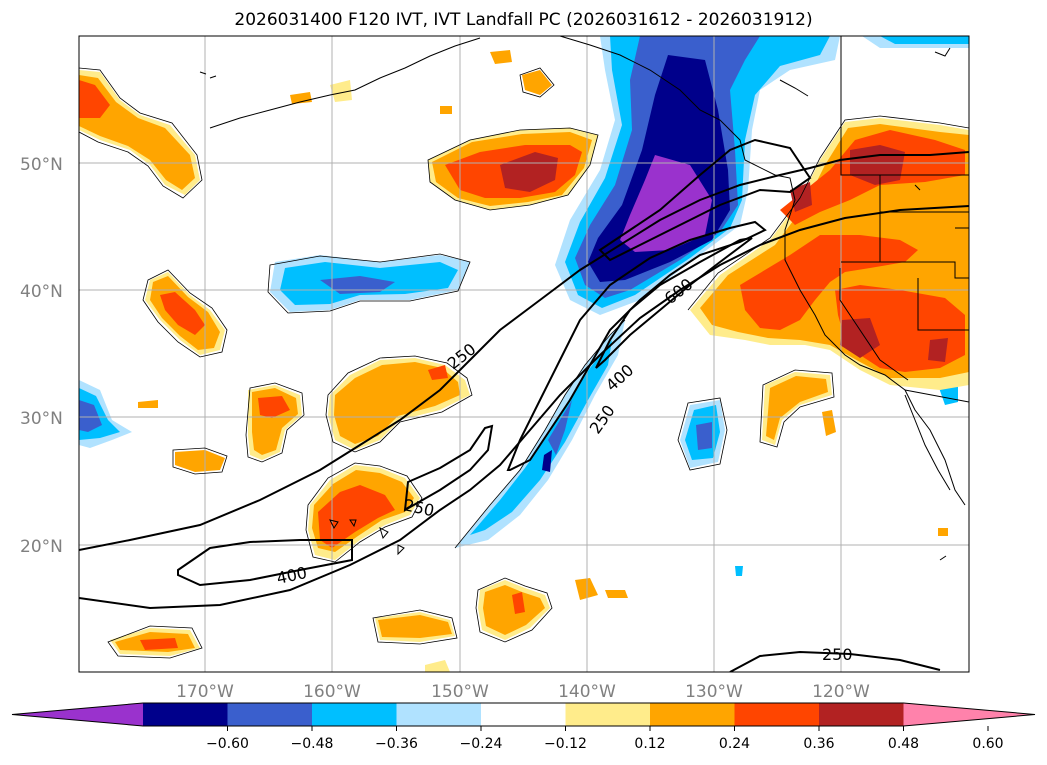 This screenshot has width=1047, height=765. I want to click on contour-600-alaska, so click(705, 200).